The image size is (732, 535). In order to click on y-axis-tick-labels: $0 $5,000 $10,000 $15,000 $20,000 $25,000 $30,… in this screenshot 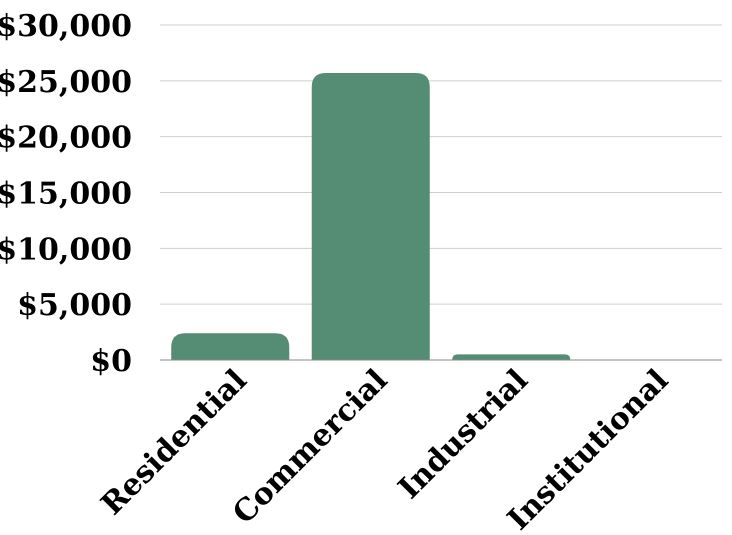, I will do `click(66, 194)`.